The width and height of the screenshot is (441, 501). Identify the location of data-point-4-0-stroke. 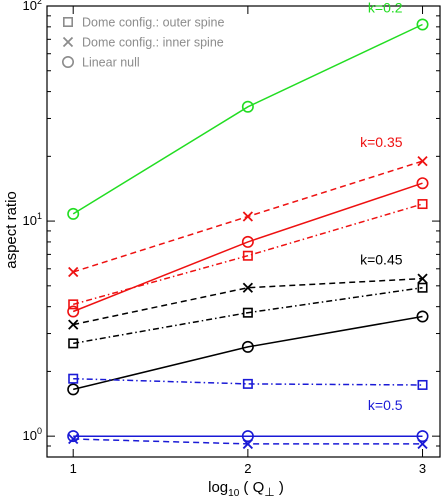
(73, 324).